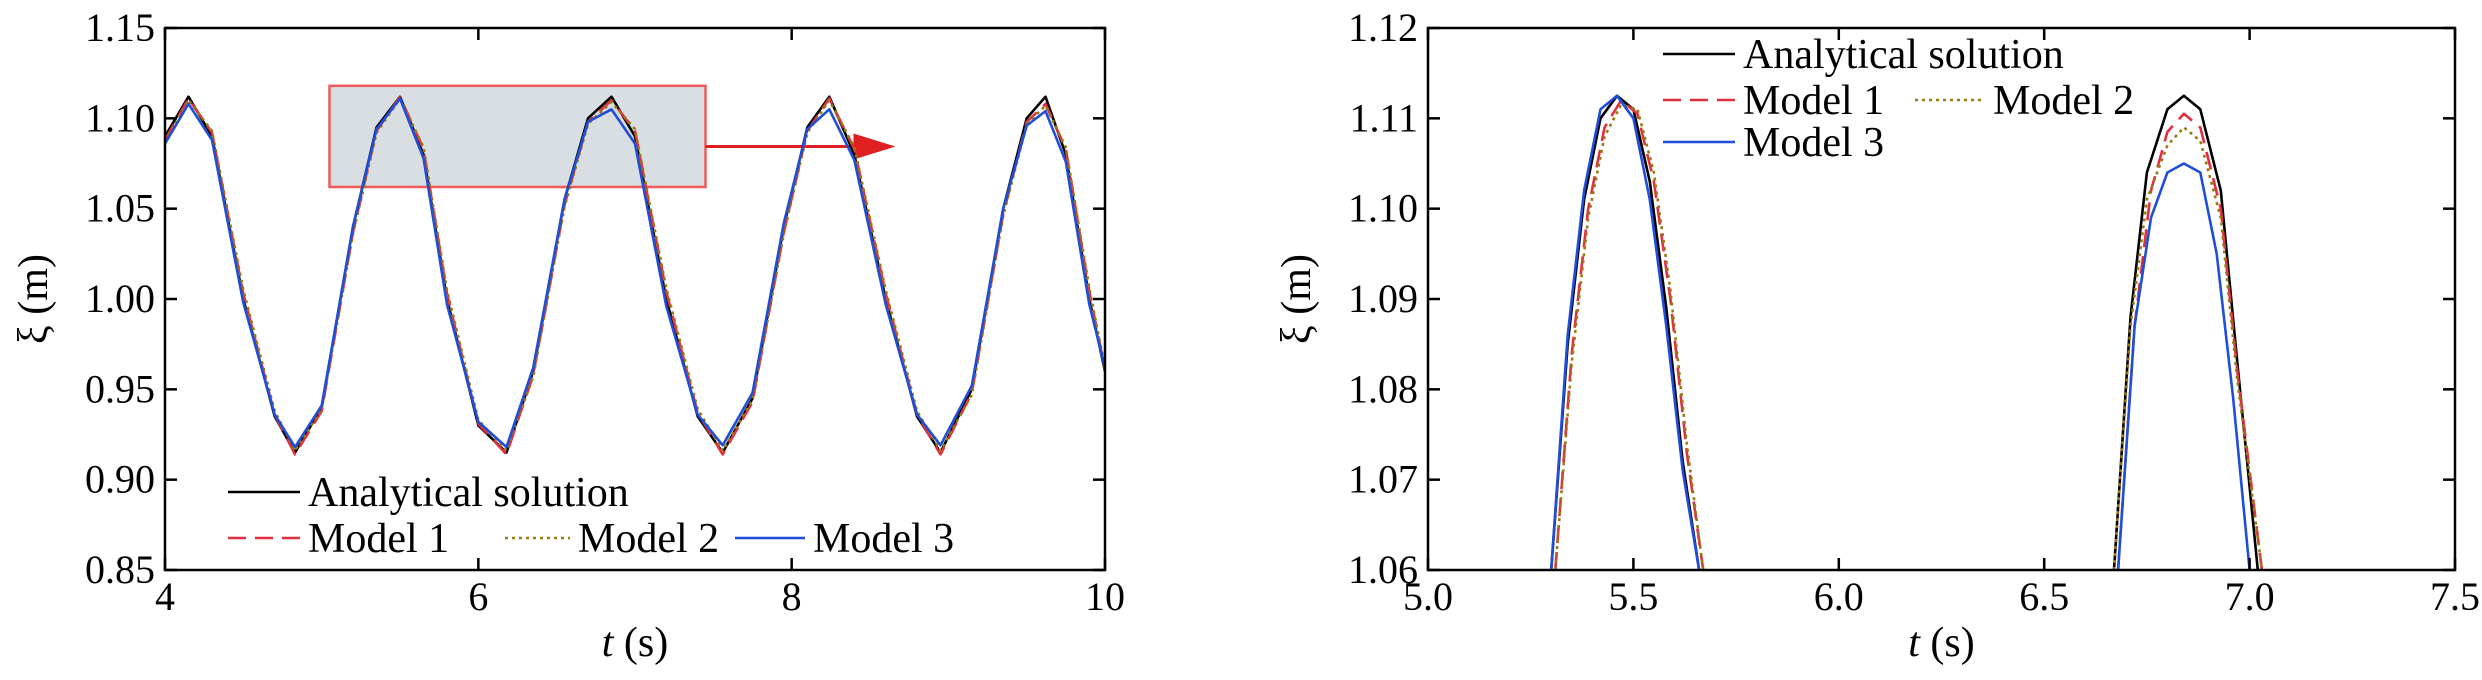 This screenshot has width=2482, height=680. What do you see at coordinates (120, 388) in the screenshot?
I see `y-tick-label: 0.95` at bounding box center [120, 388].